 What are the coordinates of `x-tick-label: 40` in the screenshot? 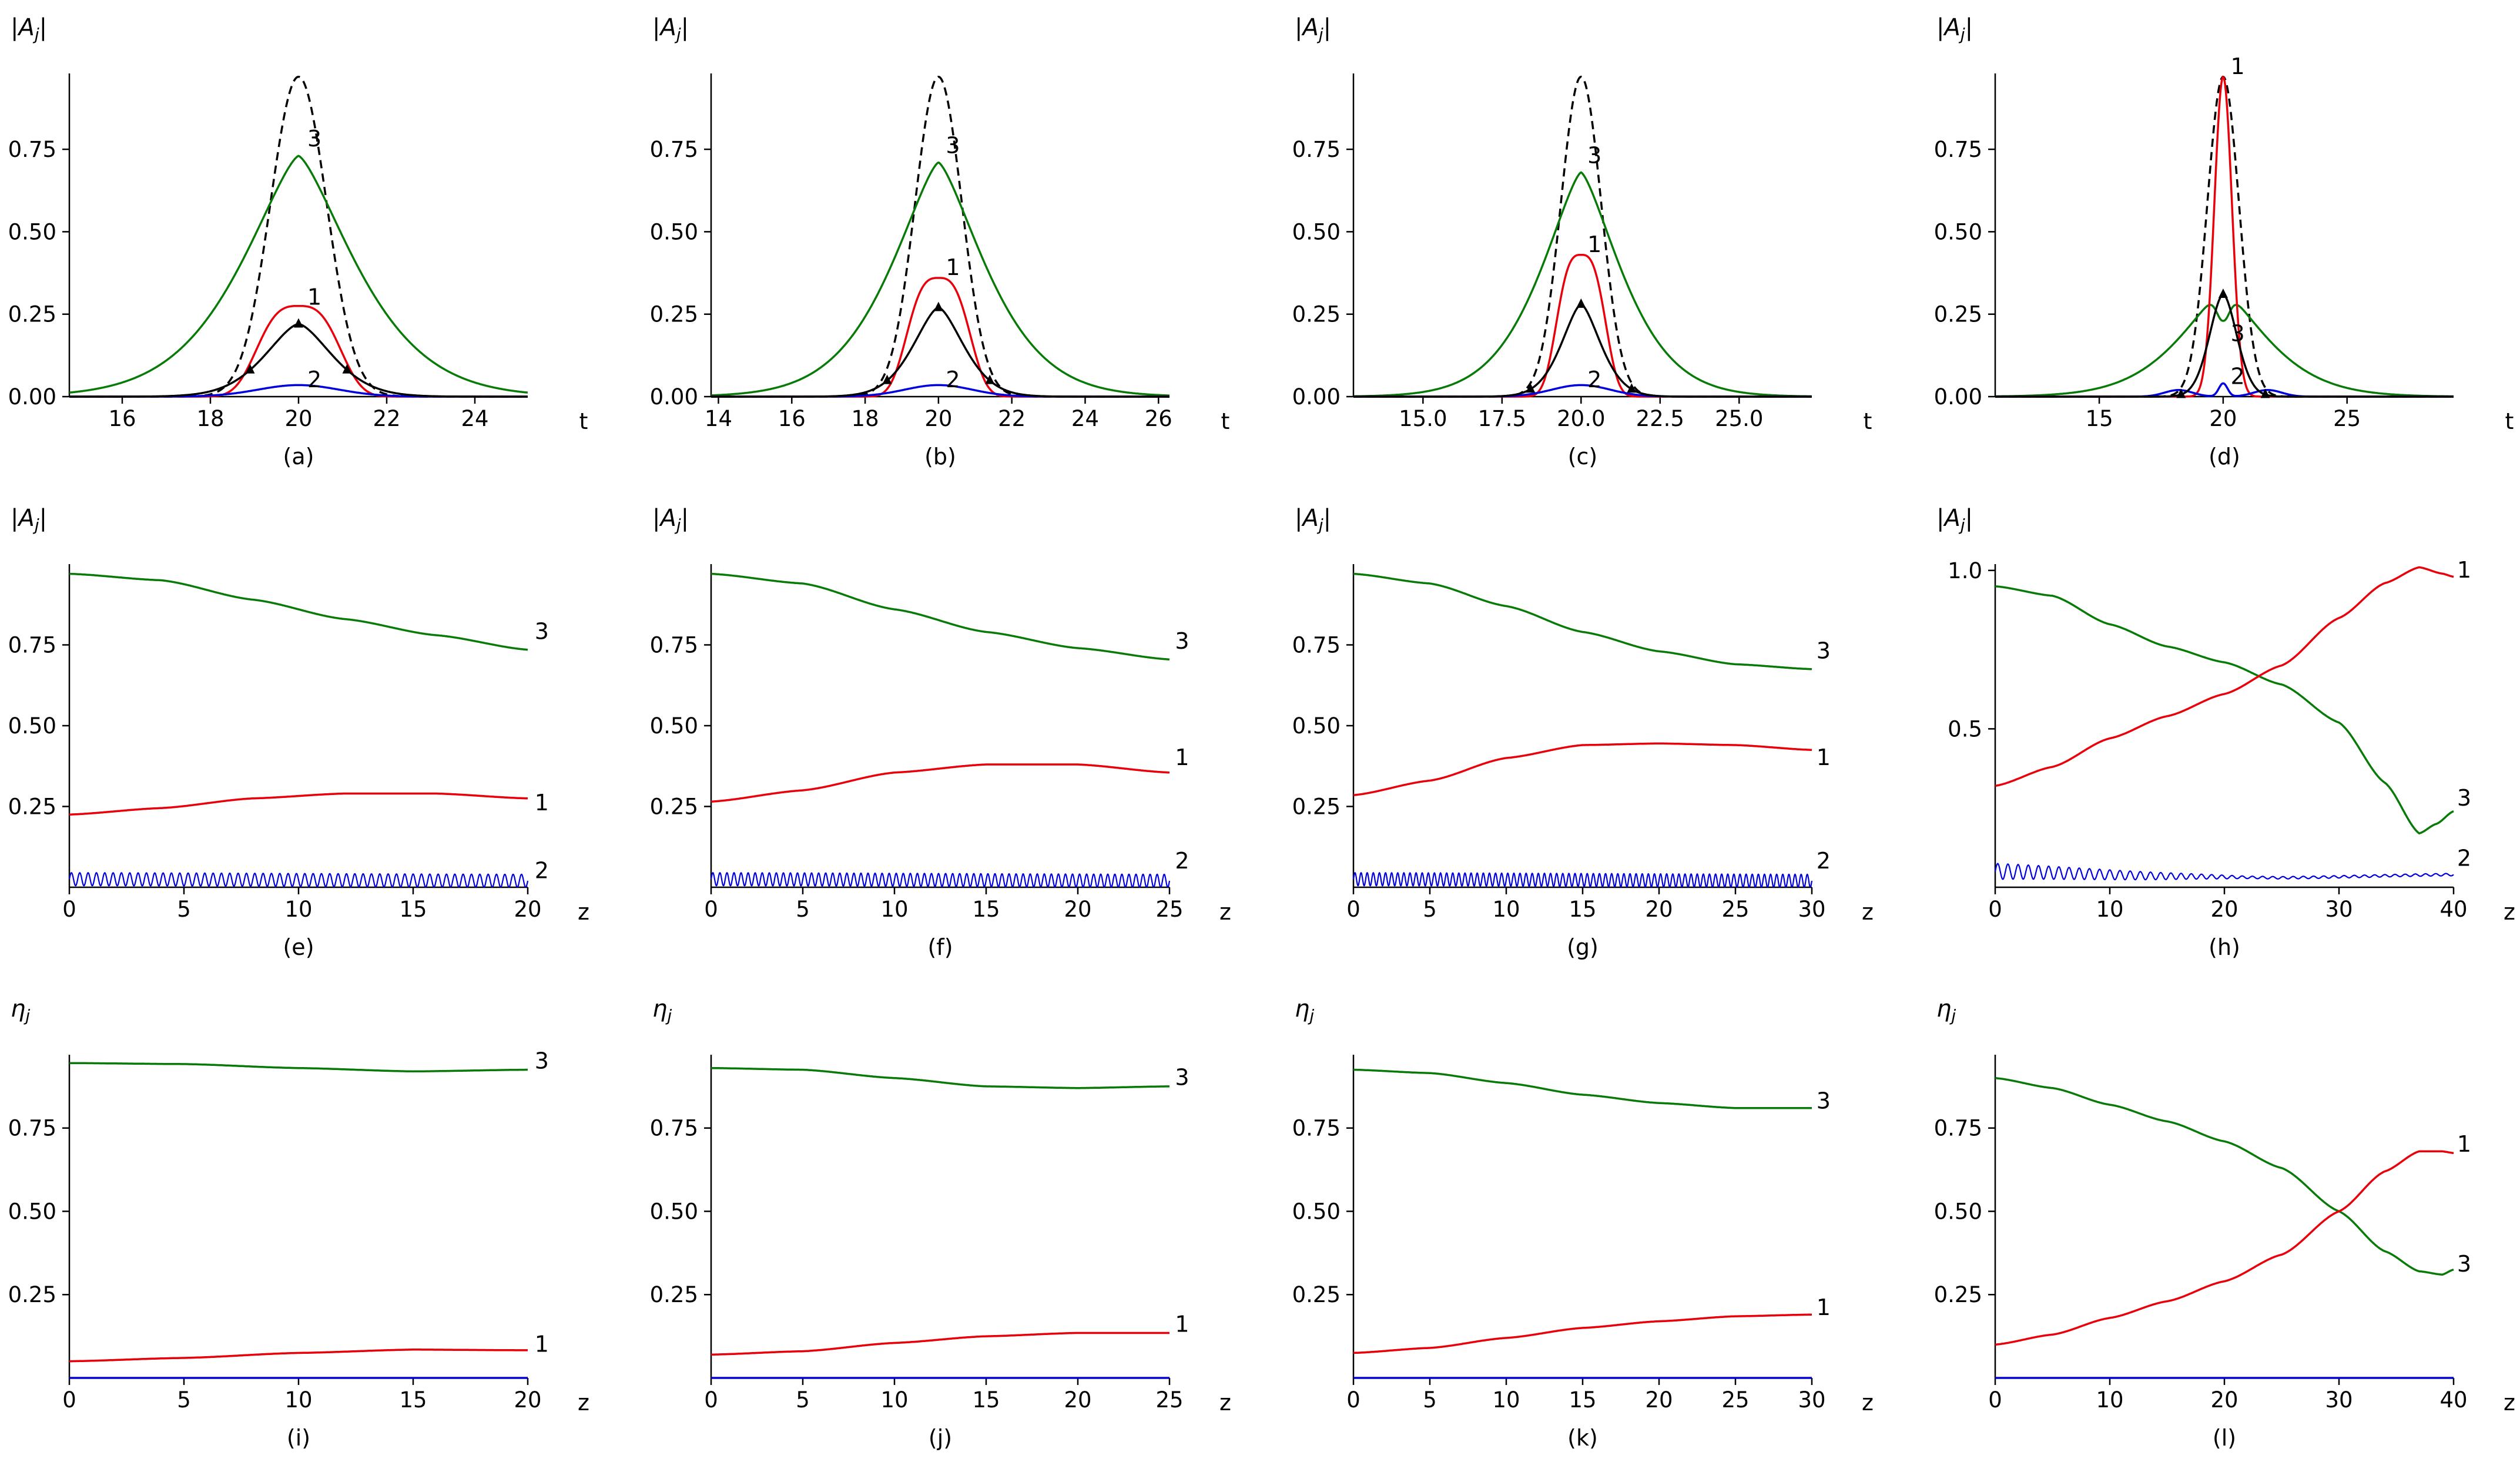 It's located at (2453, 910).